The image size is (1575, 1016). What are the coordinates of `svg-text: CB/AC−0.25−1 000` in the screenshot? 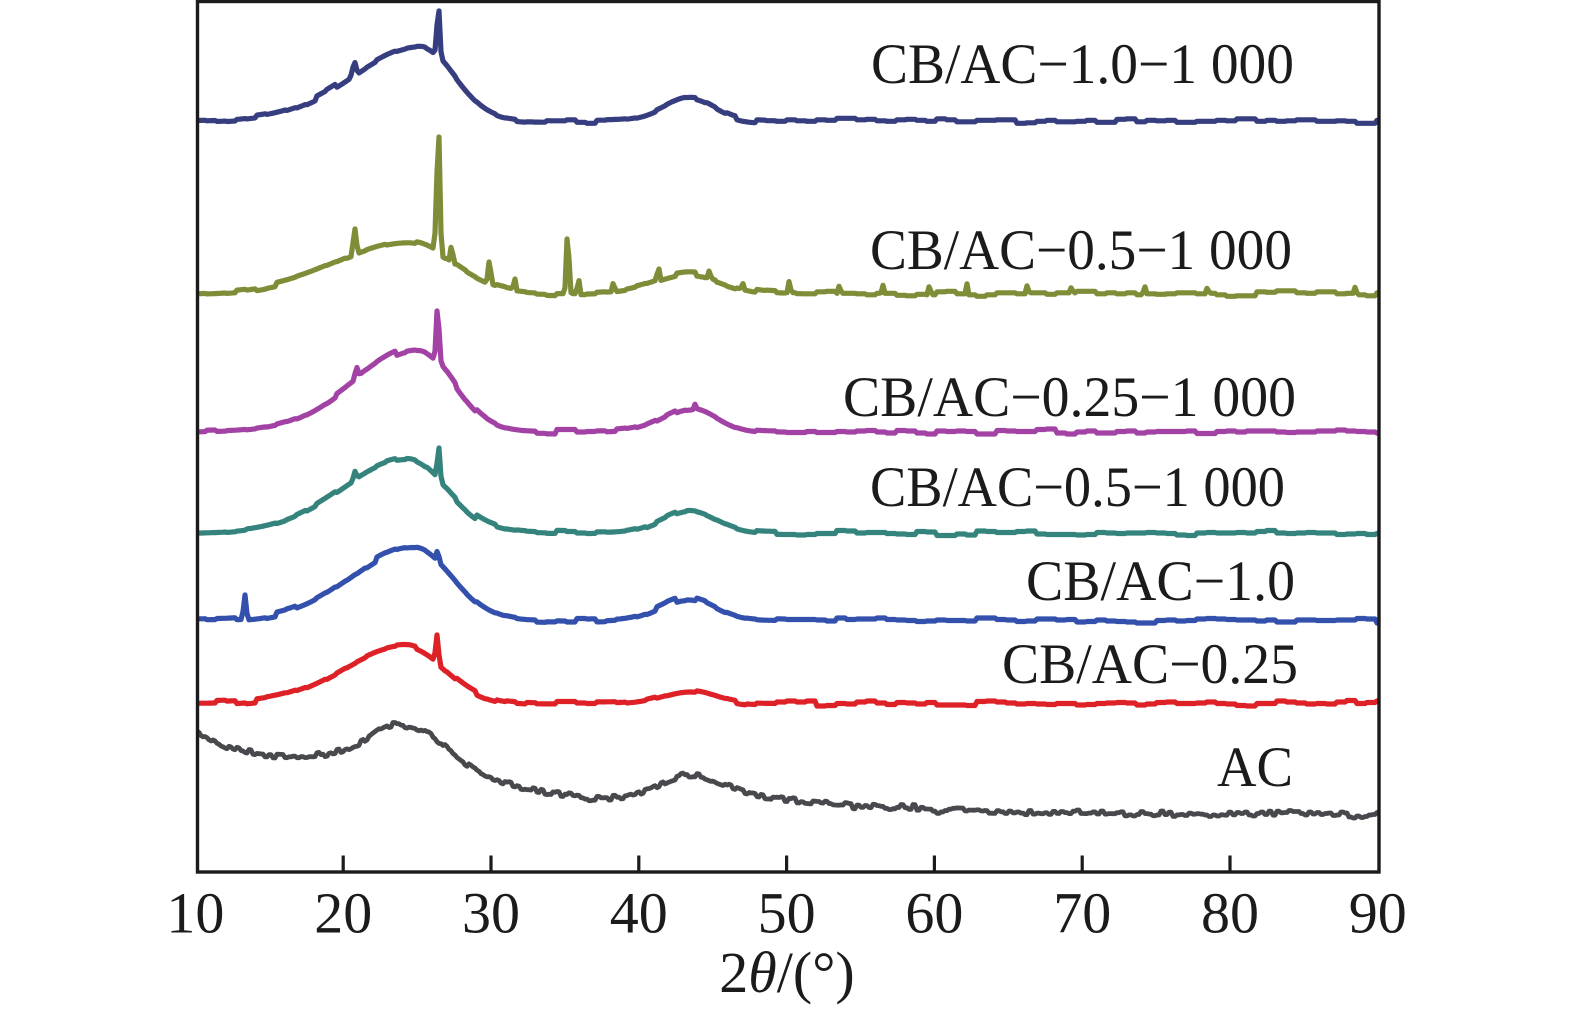 It's located at (1069, 397).